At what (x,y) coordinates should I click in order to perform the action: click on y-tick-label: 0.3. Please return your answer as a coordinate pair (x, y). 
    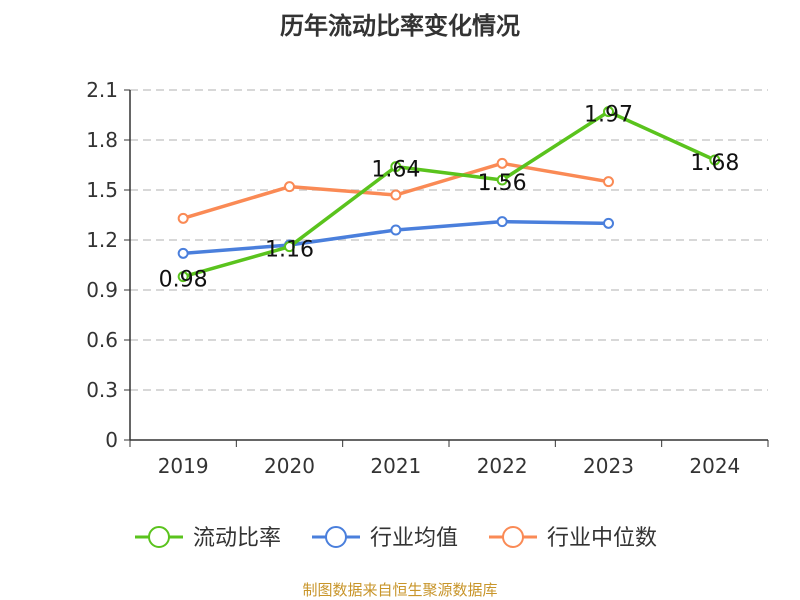
    Looking at the image, I should click on (102, 390).